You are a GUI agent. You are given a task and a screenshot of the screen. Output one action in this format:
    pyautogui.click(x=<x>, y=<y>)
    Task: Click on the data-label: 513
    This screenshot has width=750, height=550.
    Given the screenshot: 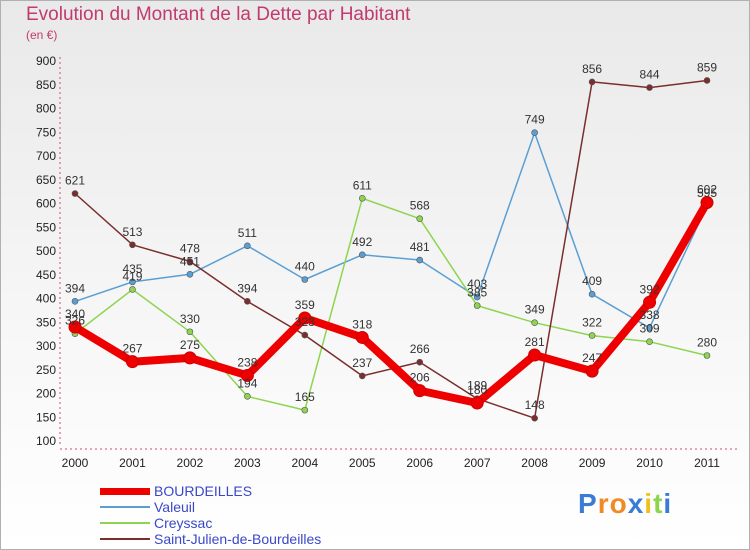 What is the action you would take?
    pyautogui.click(x=132, y=232)
    